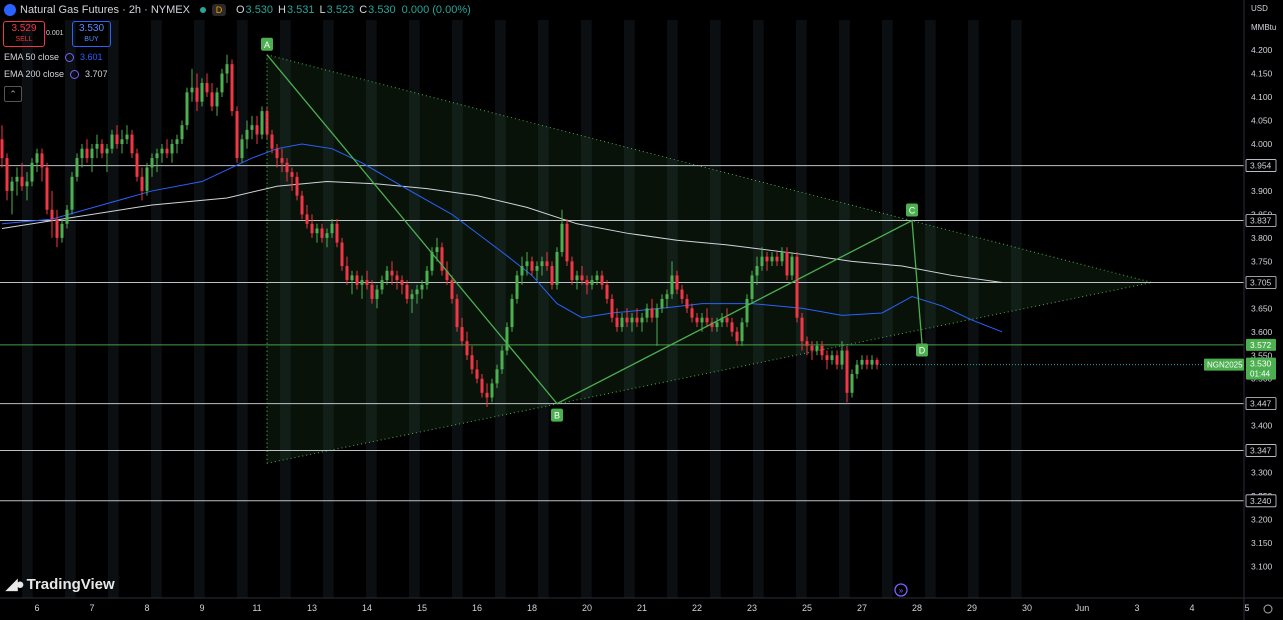  I want to click on time-tick: 5, so click(1246, 608).